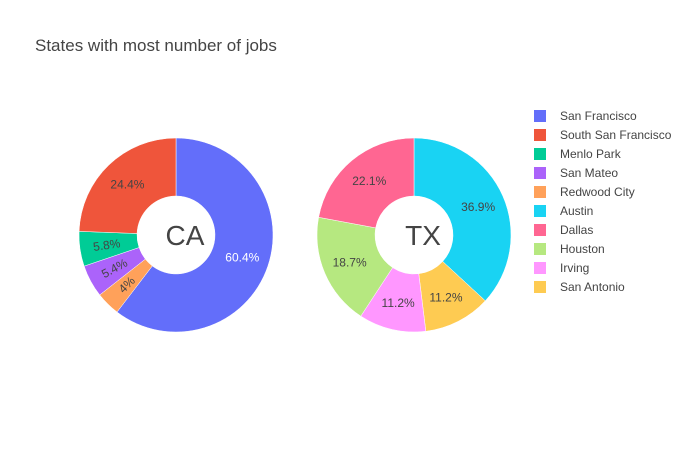  I want to click on legend-item-san-antonio: San Antonio, so click(579, 287).